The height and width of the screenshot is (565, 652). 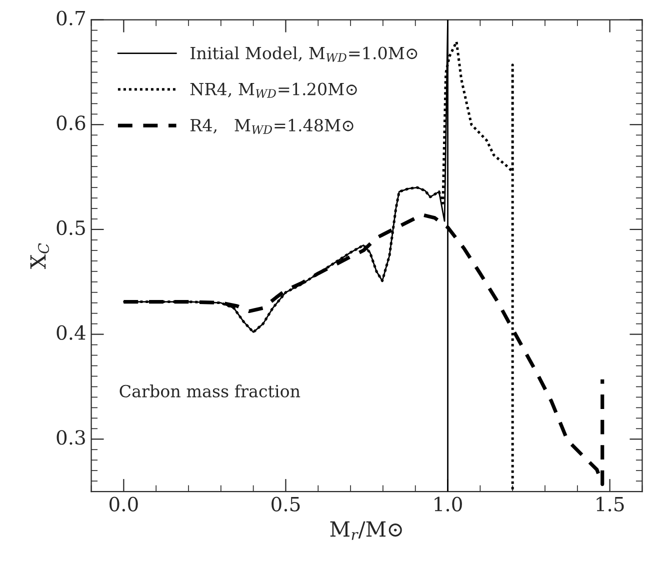 I want to click on x-axis-title: M$_{r}$/M⊙, so click(x=366, y=530).